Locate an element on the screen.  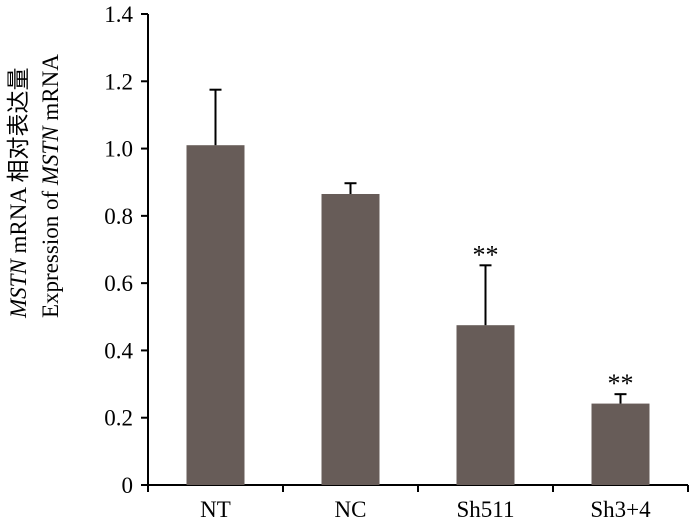
y-axis: 0 0.2 0.4 0.6 0.8 1.0 1.2 1.4 is located at coordinates (126, 250).